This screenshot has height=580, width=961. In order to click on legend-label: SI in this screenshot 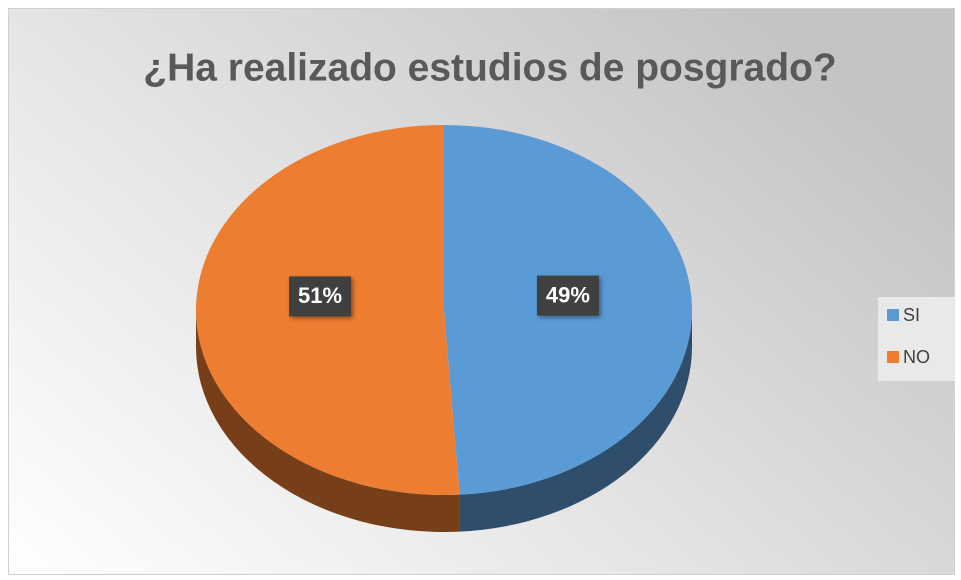, I will do `click(911, 315)`.